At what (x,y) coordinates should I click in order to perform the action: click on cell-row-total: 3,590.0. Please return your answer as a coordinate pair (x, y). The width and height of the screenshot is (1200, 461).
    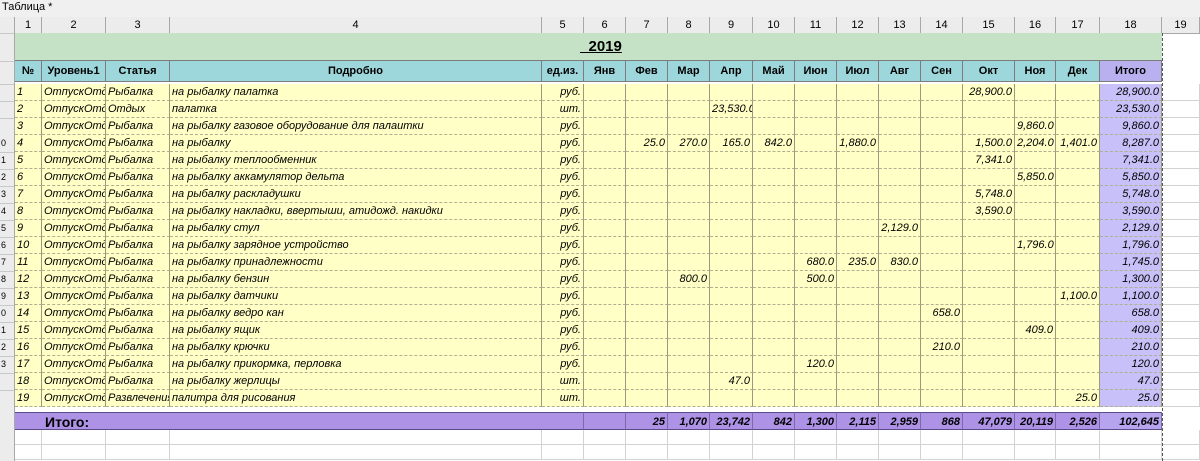
    Looking at the image, I should click on (1131, 211).